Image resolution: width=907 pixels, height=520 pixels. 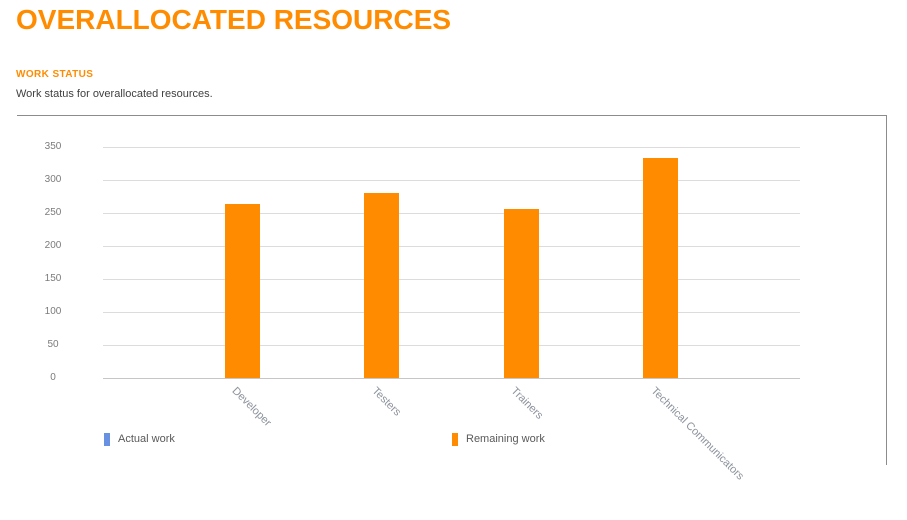 What do you see at coordinates (53, 180) in the screenshot?
I see `y-axis-tick-label: 300` at bounding box center [53, 180].